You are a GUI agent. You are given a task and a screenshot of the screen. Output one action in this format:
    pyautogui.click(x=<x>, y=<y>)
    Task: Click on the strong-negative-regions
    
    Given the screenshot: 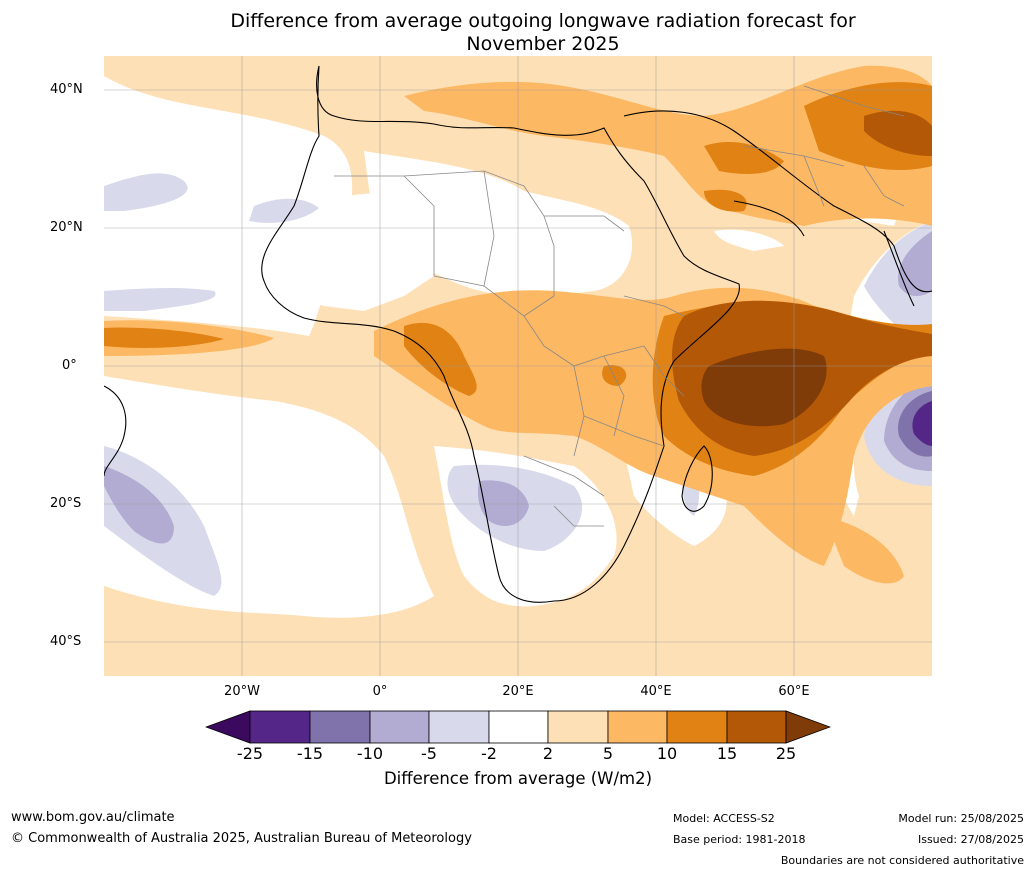 What is the action you would take?
    pyautogui.click(x=915, y=424)
    